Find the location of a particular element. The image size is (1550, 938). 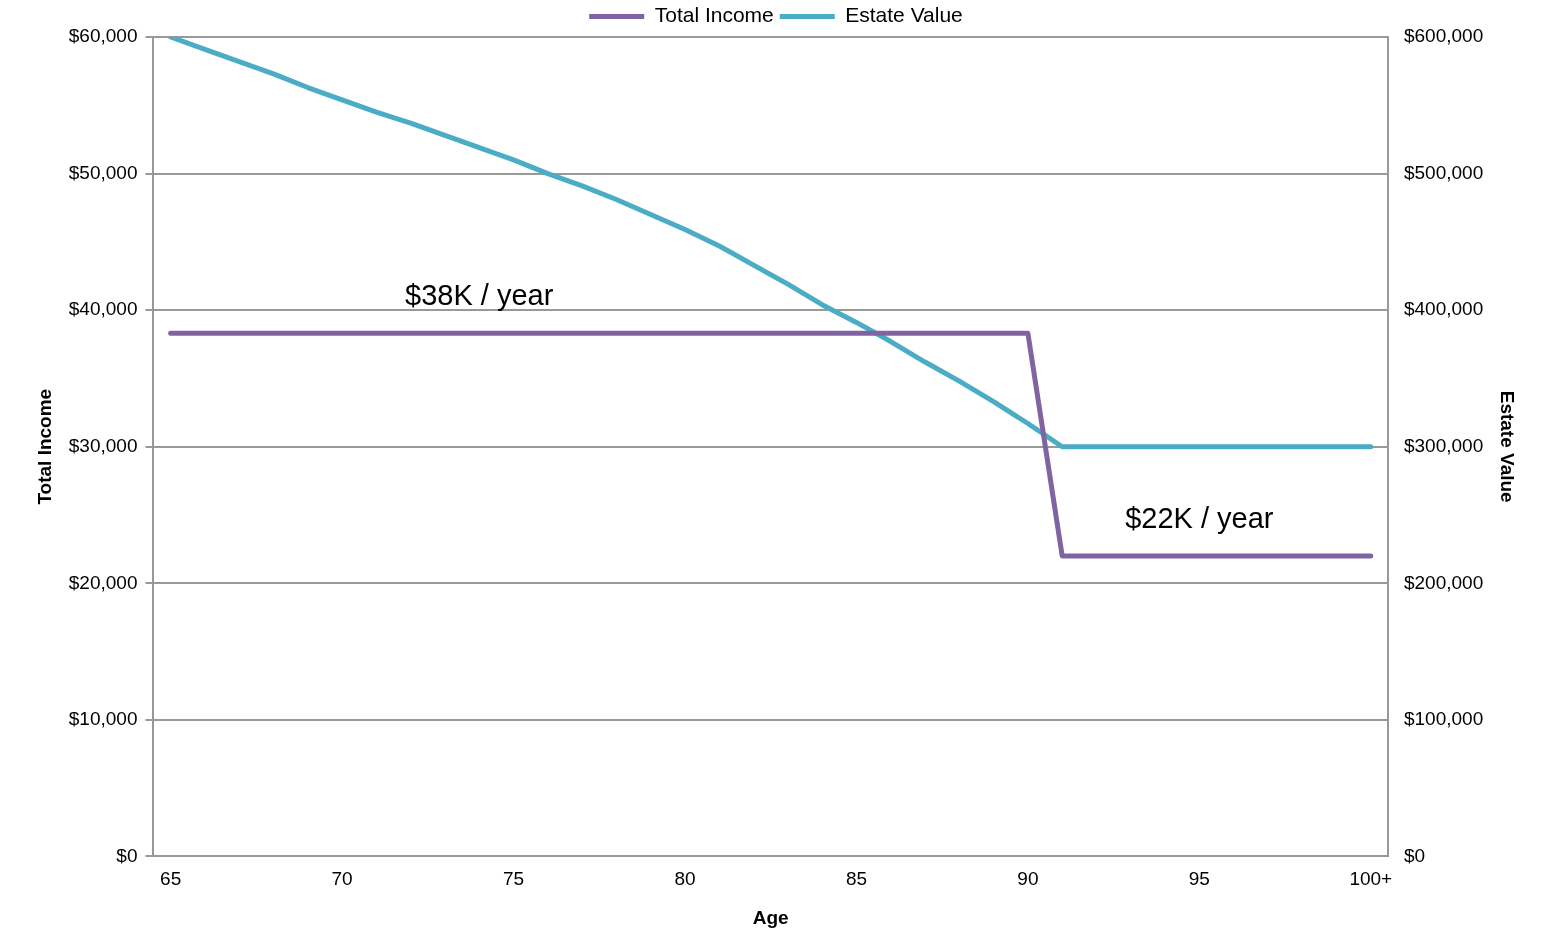

x-tick-label: 70 is located at coordinates (342, 879).